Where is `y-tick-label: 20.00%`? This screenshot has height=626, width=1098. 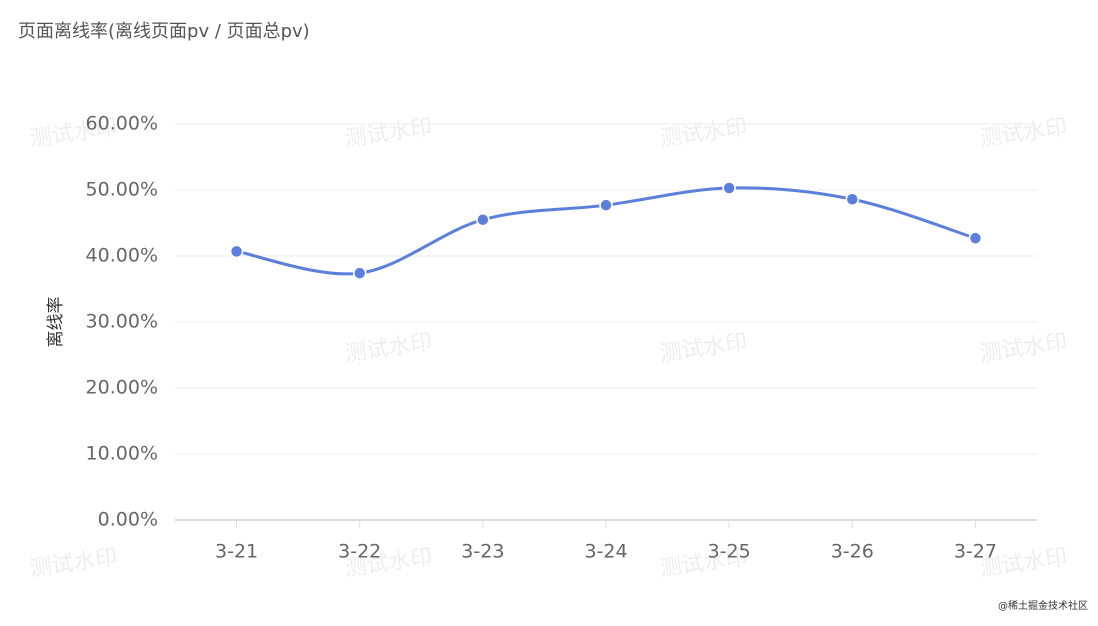
y-tick-label: 20.00% is located at coordinates (122, 388).